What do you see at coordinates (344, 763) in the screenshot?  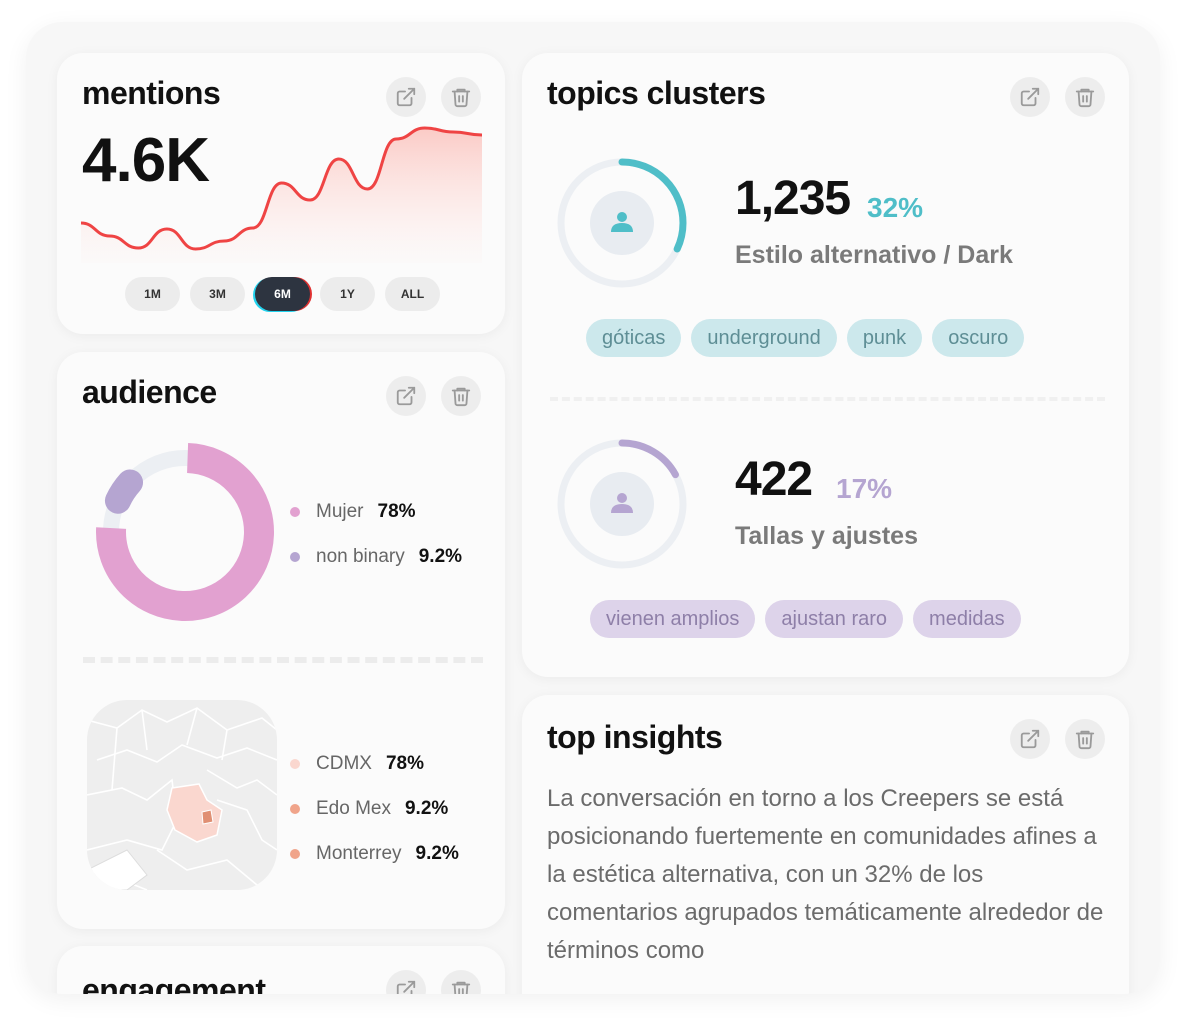 I see `legend-label: CDMX` at bounding box center [344, 763].